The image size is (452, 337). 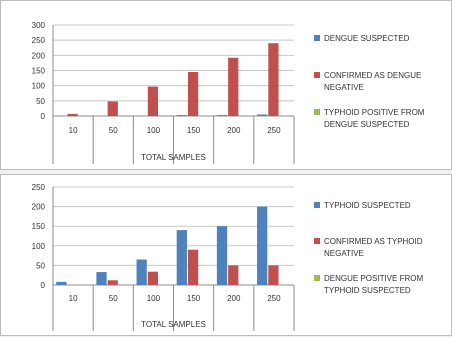 What do you see at coordinates (372, 75) in the screenshot?
I see `legend-label: CONFIRMED AS DENGUE` at bounding box center [372, 75].